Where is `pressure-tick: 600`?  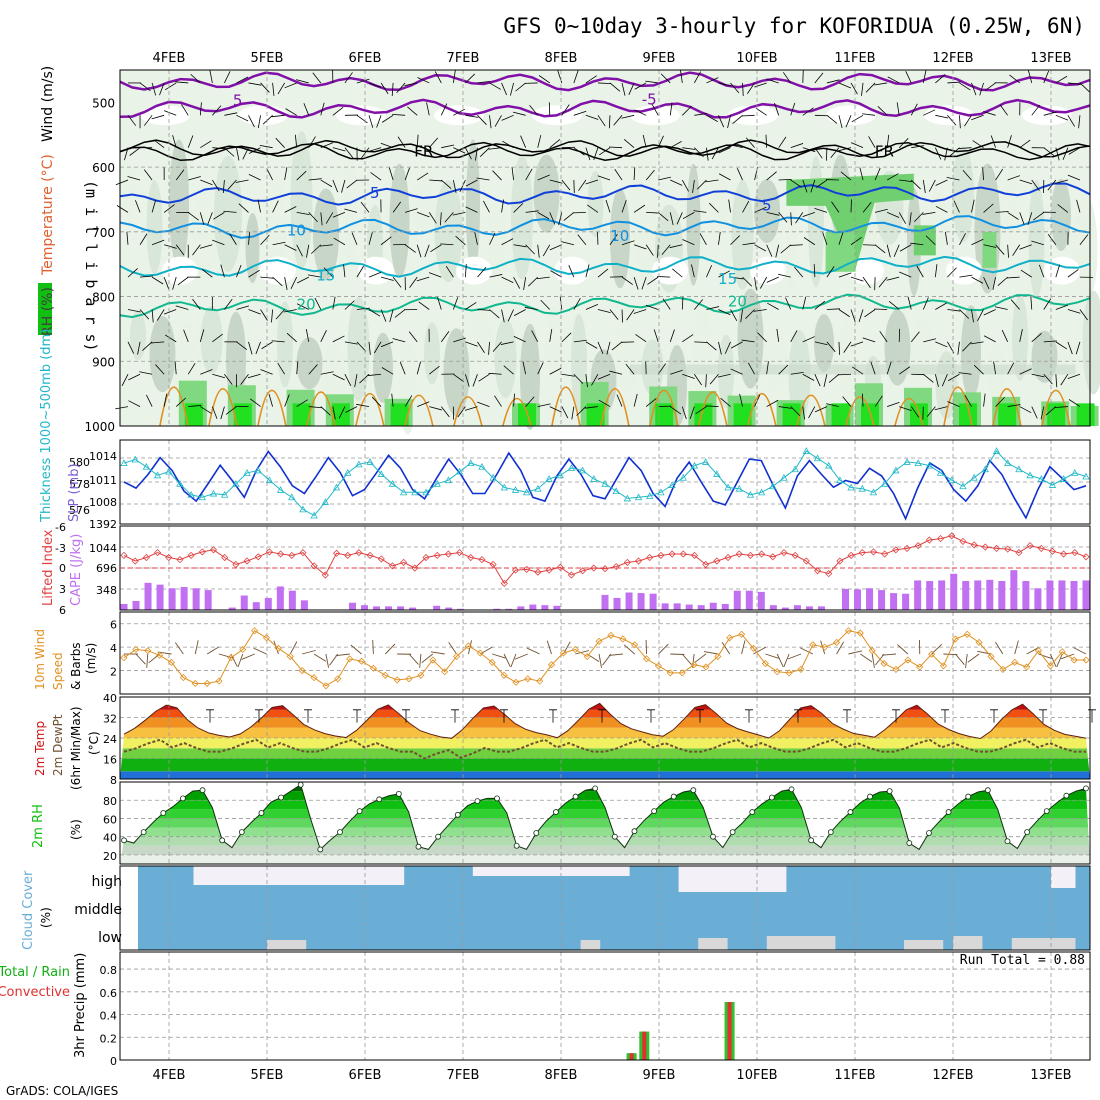 pressure-tick: 600 is located at coordinates (103, 168).